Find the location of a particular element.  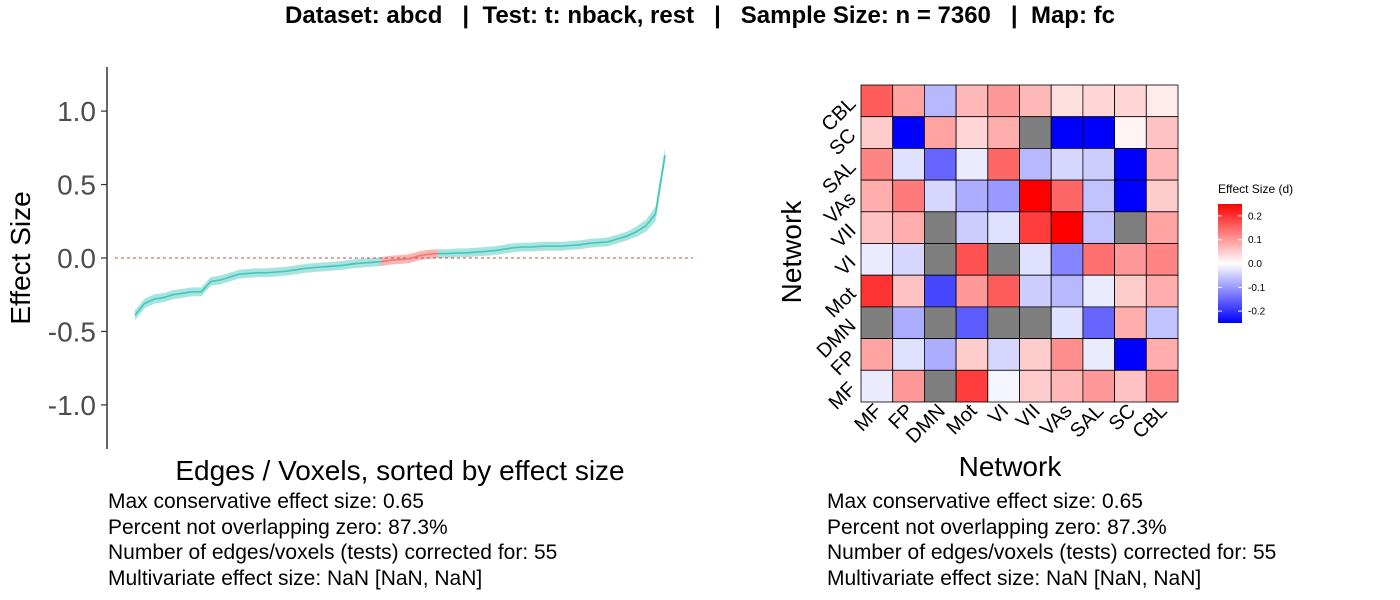

left-stat-max-effect: Max conservative effect size: 0.65 is located at coordinates (266, 501).